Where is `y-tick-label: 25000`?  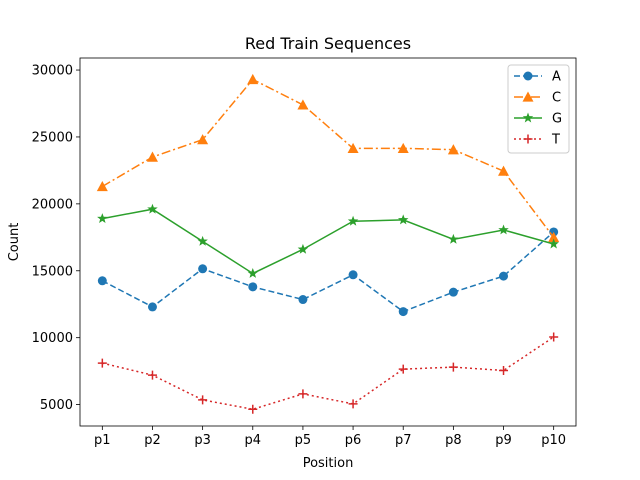 y-tick-label: 25000 is located at coordinates (52, 137).